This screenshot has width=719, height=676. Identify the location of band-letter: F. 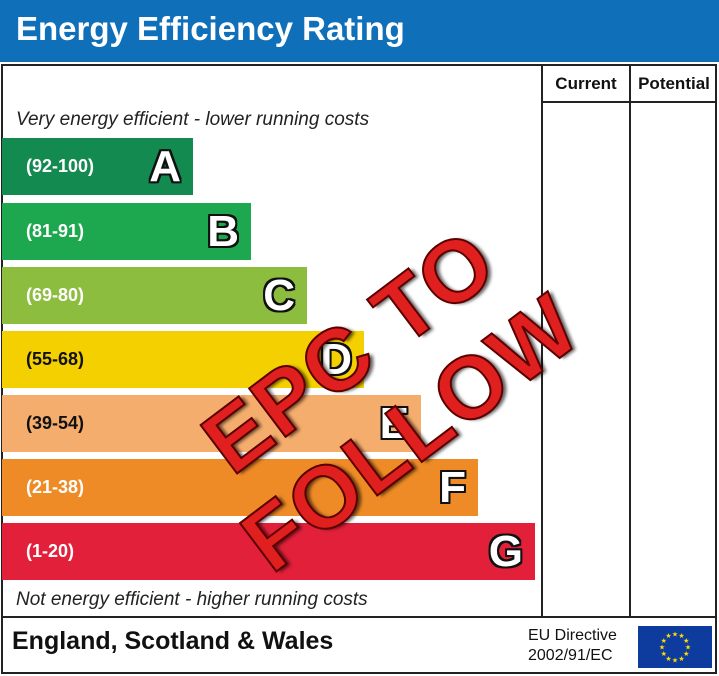
(452, 487).